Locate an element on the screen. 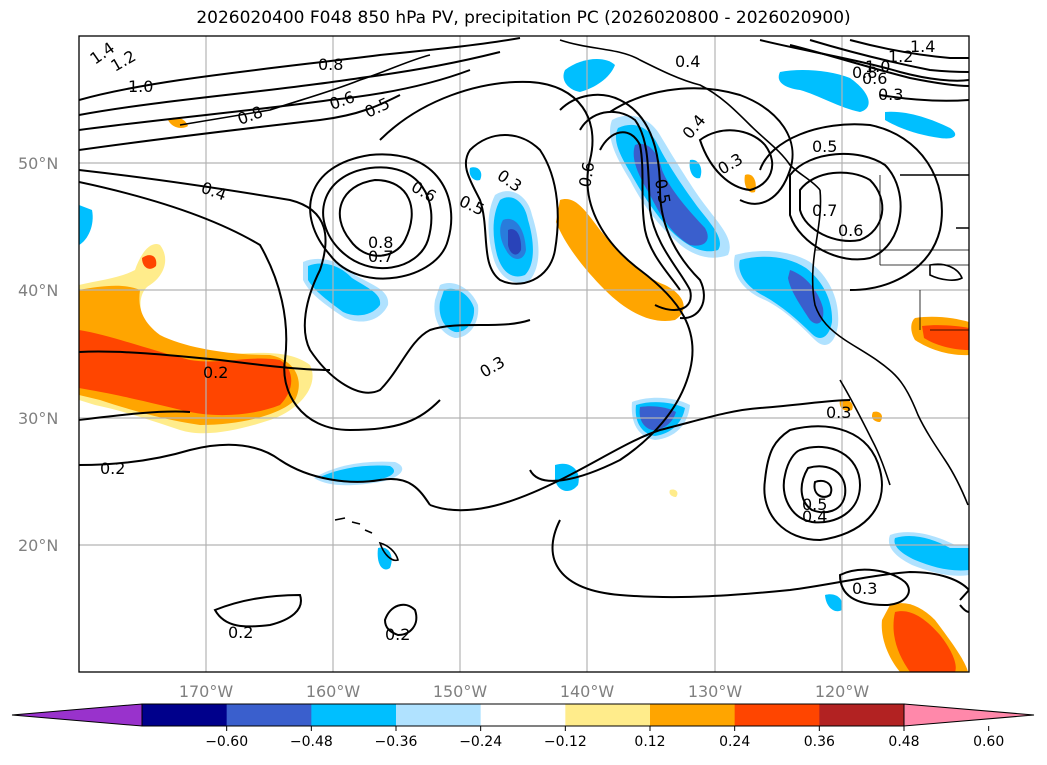 Image resolution: width=1047 pixels, height=765 pixels. lon-label: 150°W is located at coordinates (460, 691).